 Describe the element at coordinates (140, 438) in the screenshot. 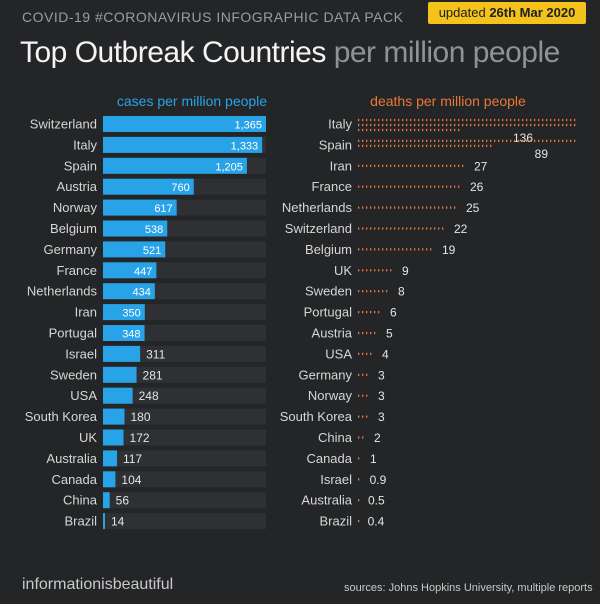

I see `cases-value-label: 172` at that location.